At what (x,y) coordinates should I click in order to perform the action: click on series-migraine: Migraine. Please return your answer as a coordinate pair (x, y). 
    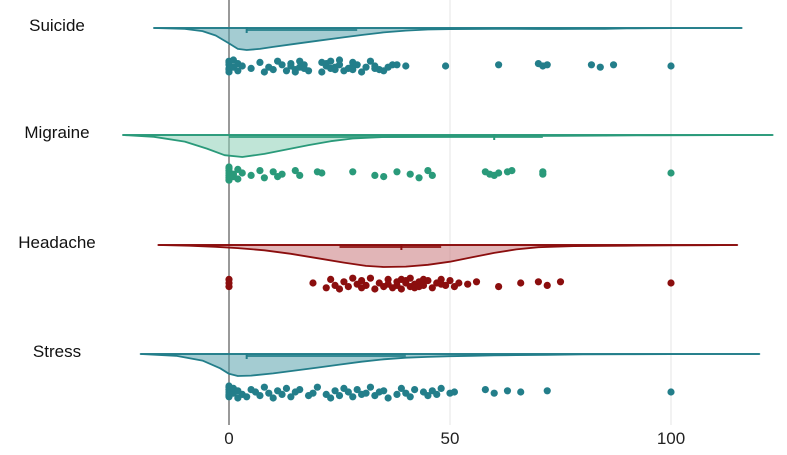
    Looking at the image, I should click on (399, 153).